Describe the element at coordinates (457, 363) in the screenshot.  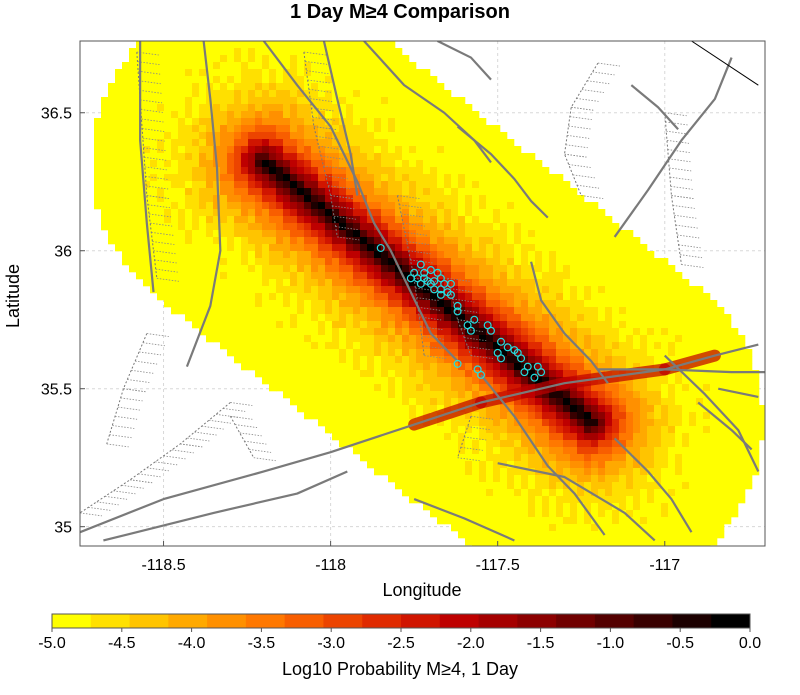
I see `earthquake-point` at that location.